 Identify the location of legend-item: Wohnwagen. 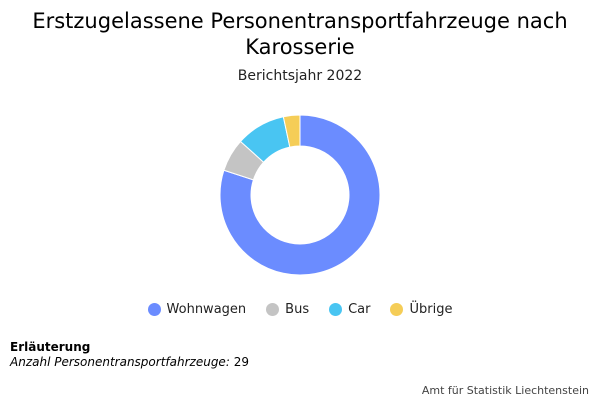
(197, 309).